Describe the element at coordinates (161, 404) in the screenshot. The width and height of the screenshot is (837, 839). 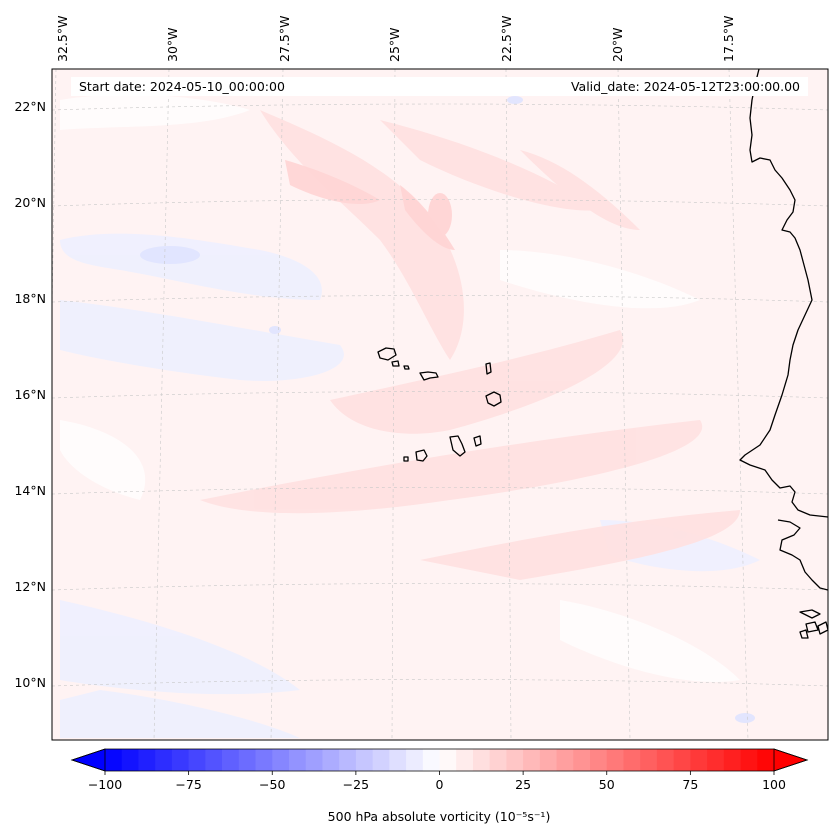
I see `meridian-30w` at that location.